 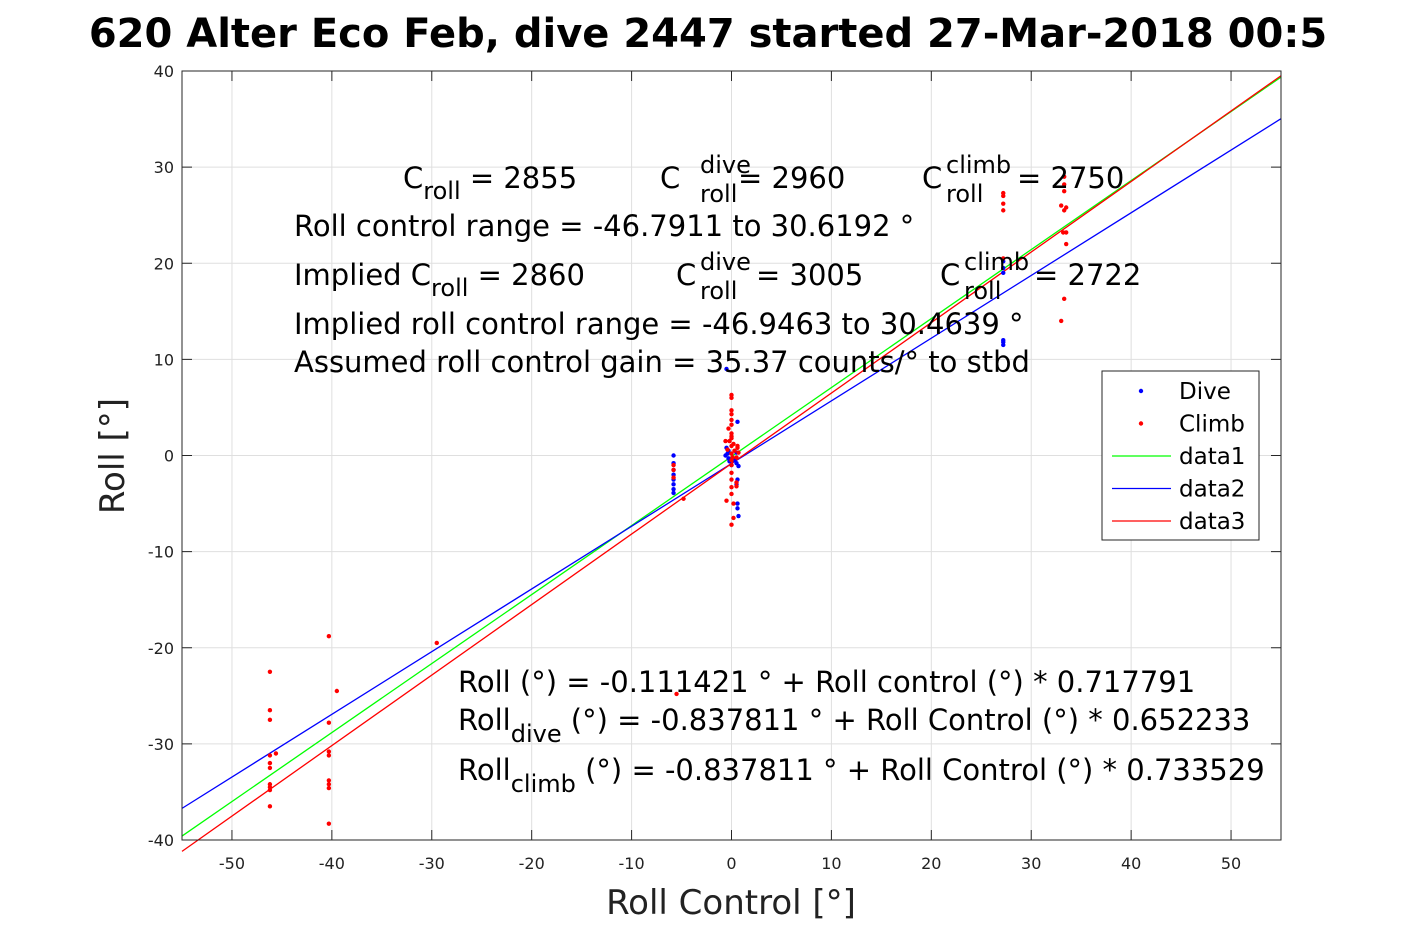 What do you see at coordinates (1087, 275) in the screenshot?
I see `implied-c-climb-value: = 2722` at bounding box center [1087, 275].